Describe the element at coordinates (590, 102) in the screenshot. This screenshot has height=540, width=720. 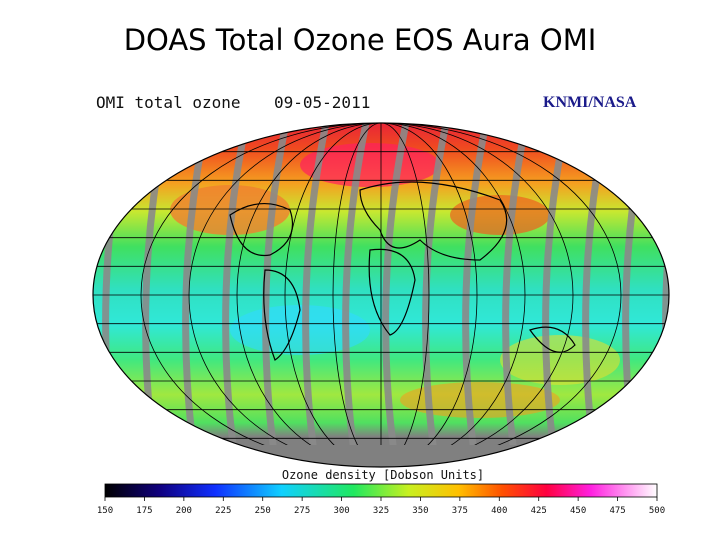
I see `map-credit: KNMI/NASA` at that location.